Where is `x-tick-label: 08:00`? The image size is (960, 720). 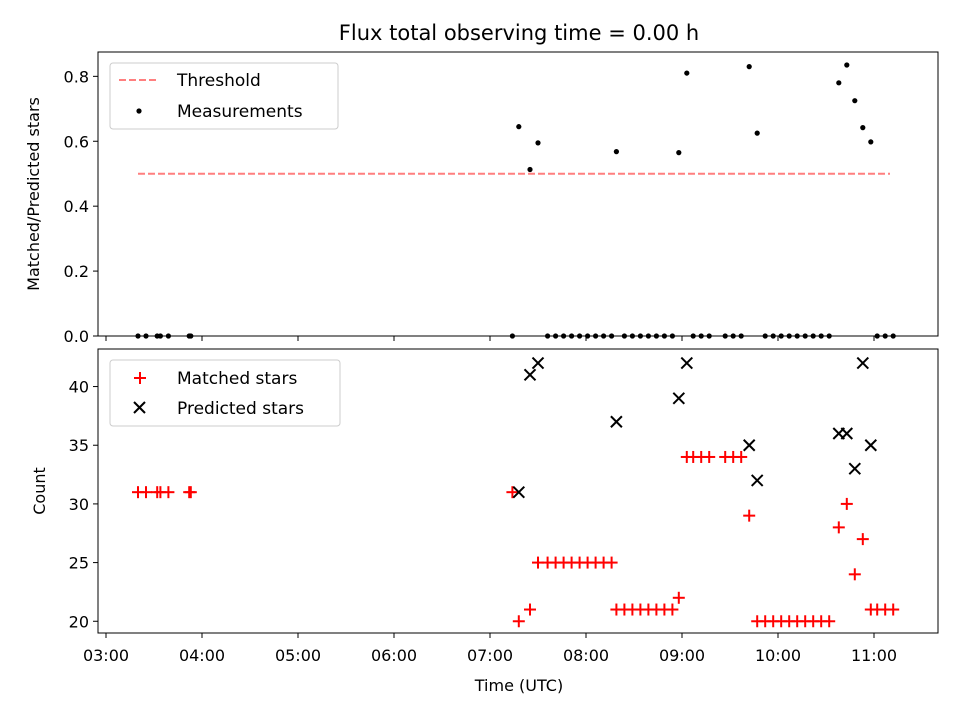 x-tick-label: 08:00 is located at coordinates (586, 655).